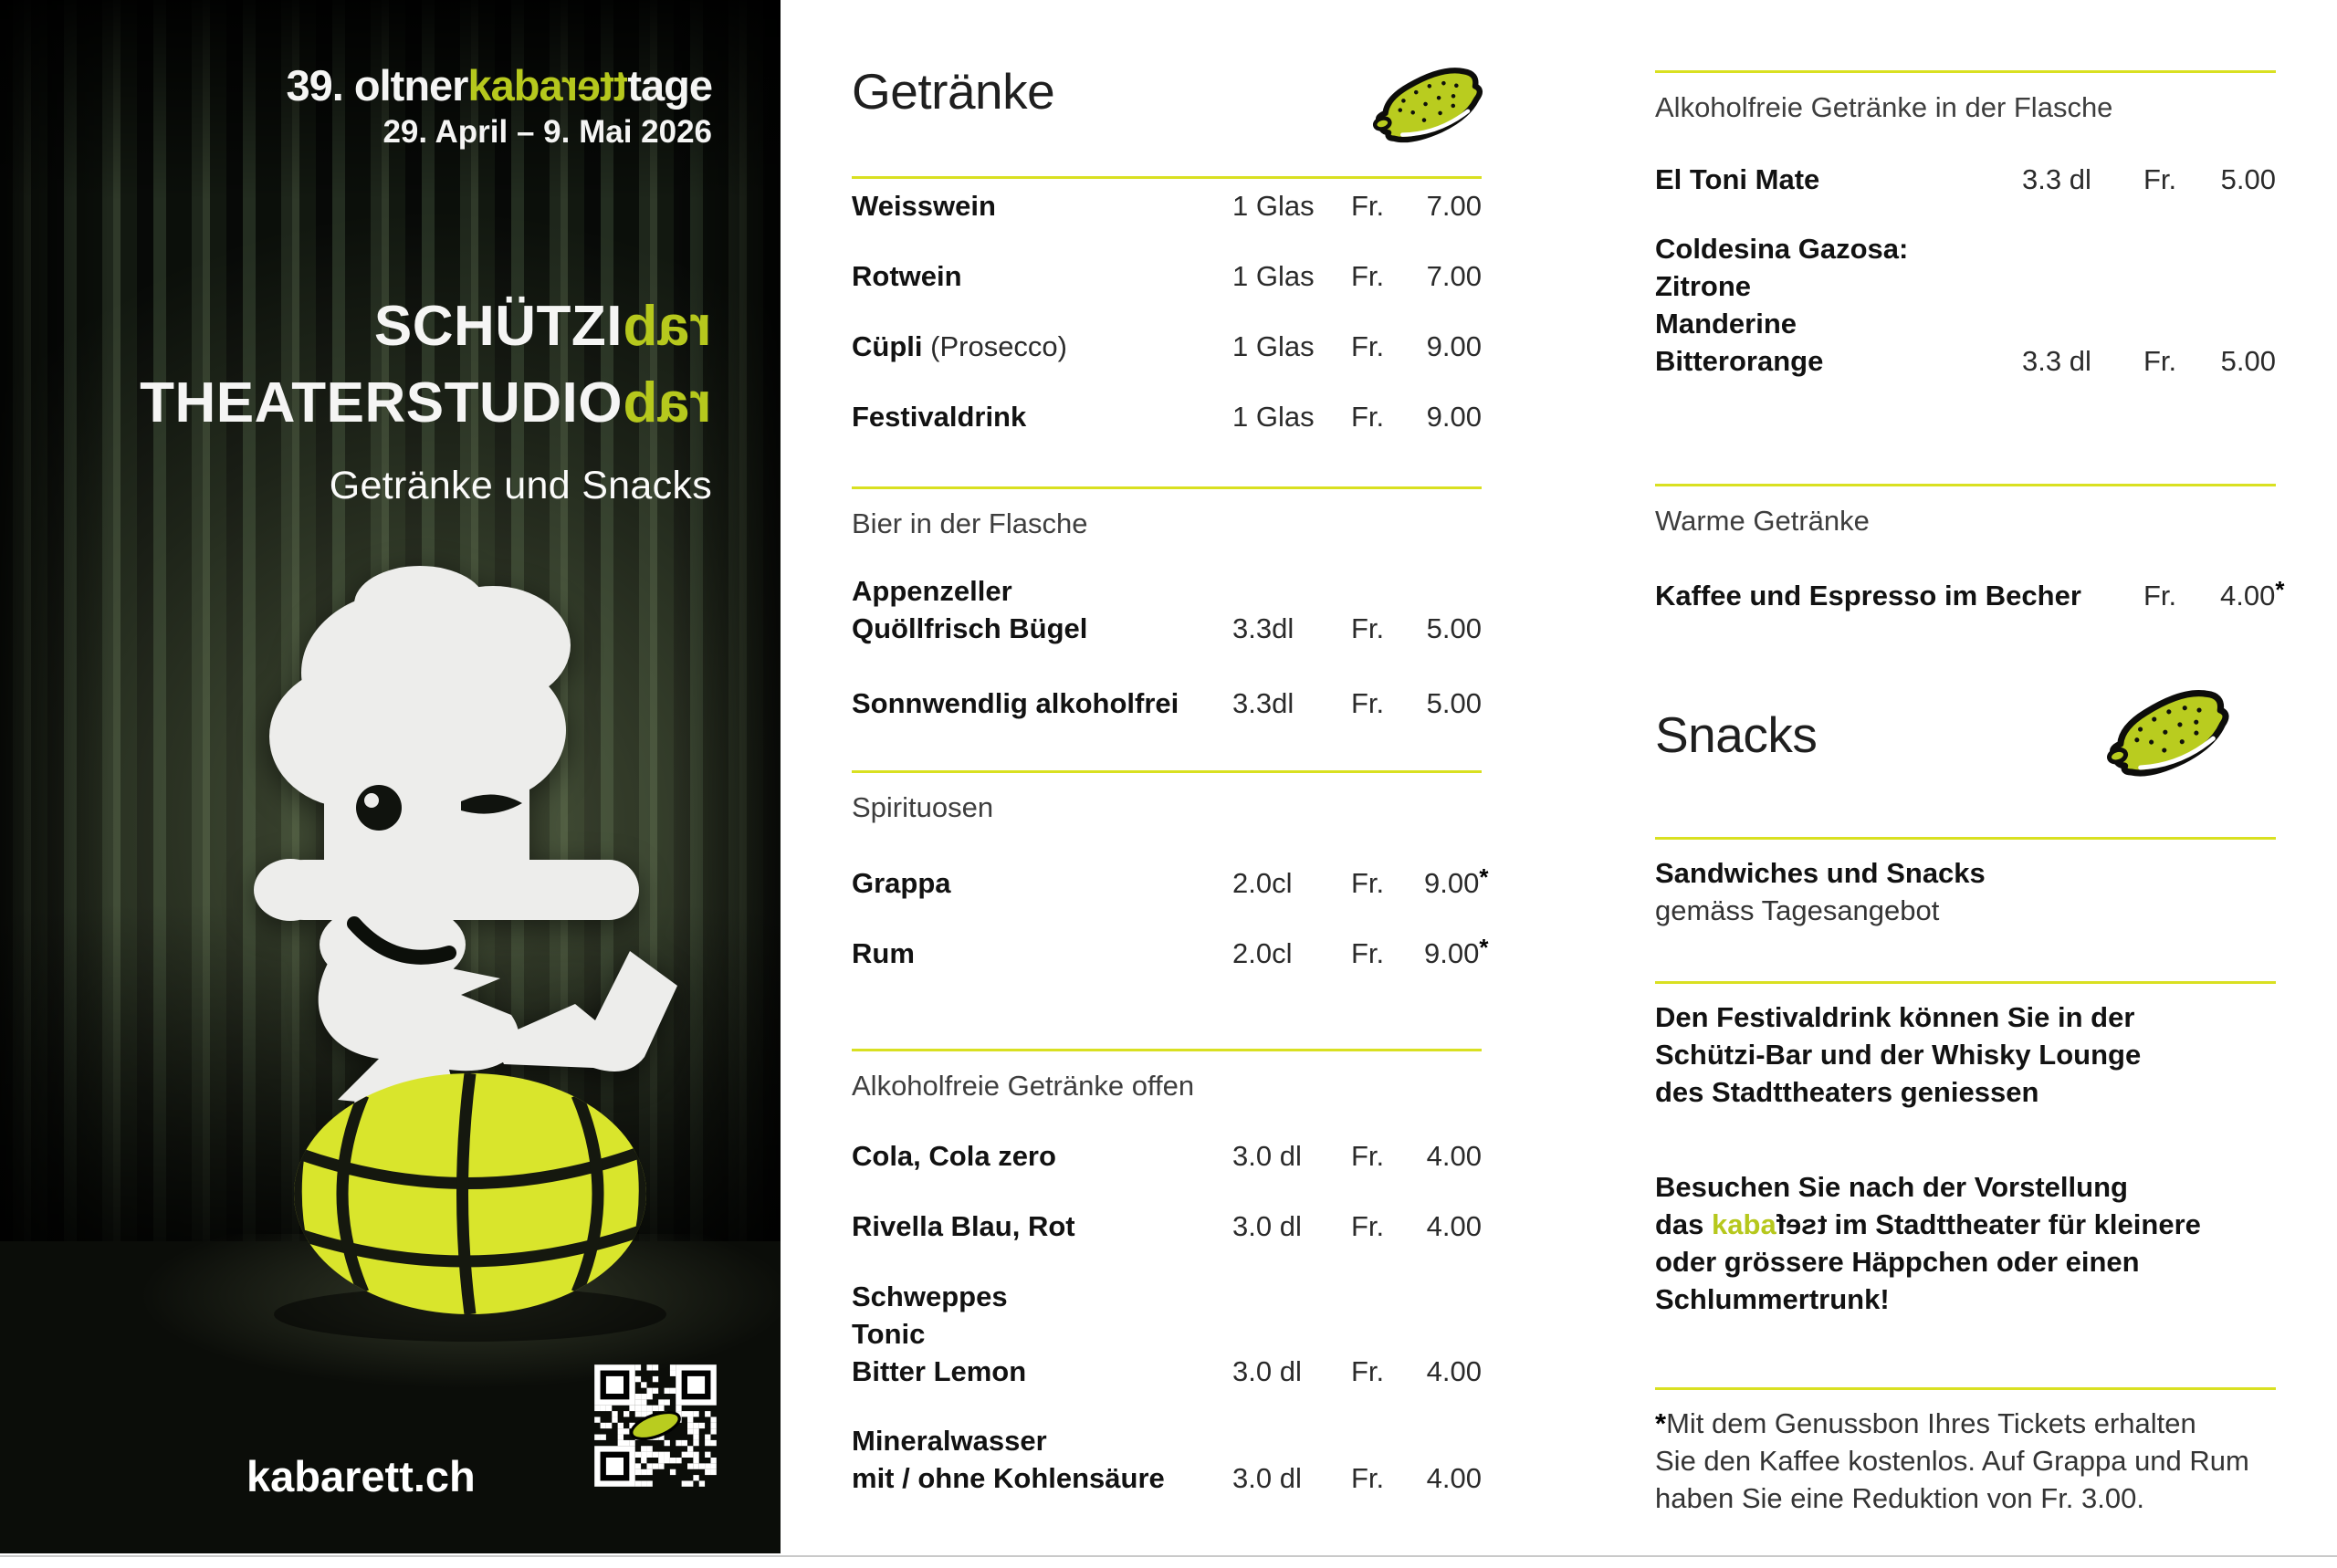 This screenshot has height=1568, width=2337. I want to click on website-url: kabarett.ch, so click(361, 1476).